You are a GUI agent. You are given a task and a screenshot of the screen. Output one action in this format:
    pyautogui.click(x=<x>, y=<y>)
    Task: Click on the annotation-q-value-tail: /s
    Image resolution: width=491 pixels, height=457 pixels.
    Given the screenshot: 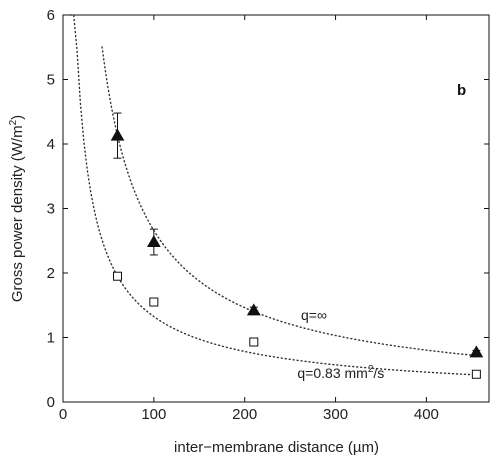 What is the action you would take?
    pyautogui.click(x=378, y=373)
    